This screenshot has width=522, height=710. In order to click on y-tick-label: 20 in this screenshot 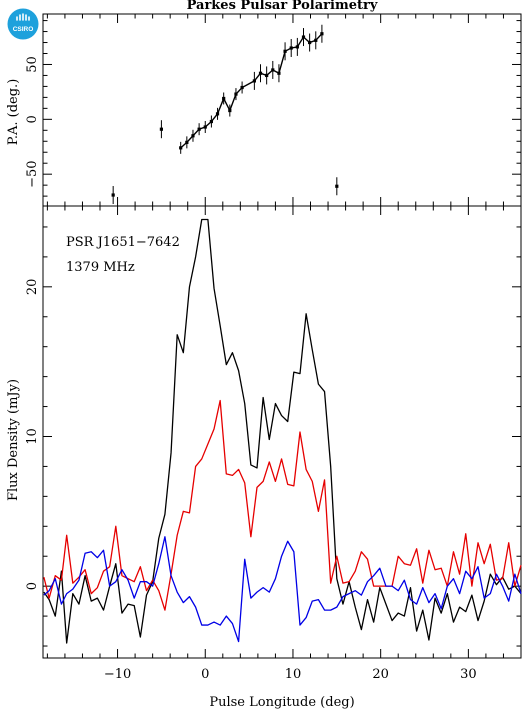, I will do `click(32, 287)`.